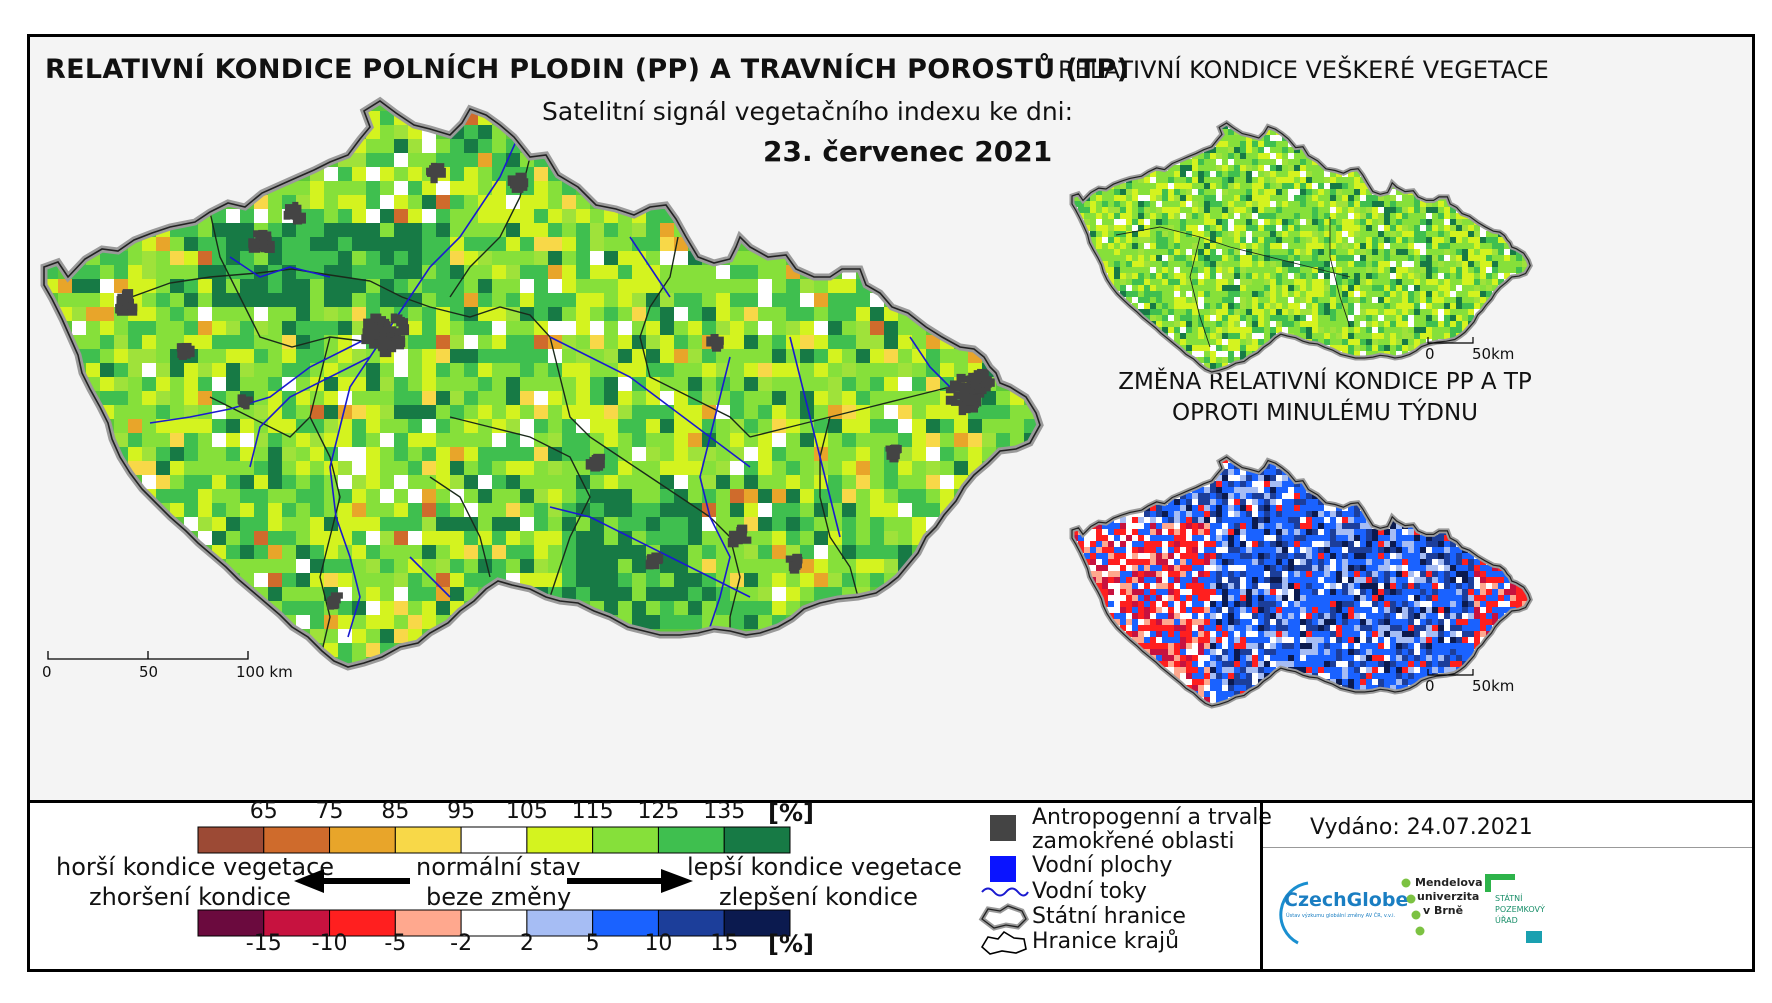  Describe the element at coordinates (1493, 354) in the screenshot. I see `inset-top-scale-end: 50km` at that location.